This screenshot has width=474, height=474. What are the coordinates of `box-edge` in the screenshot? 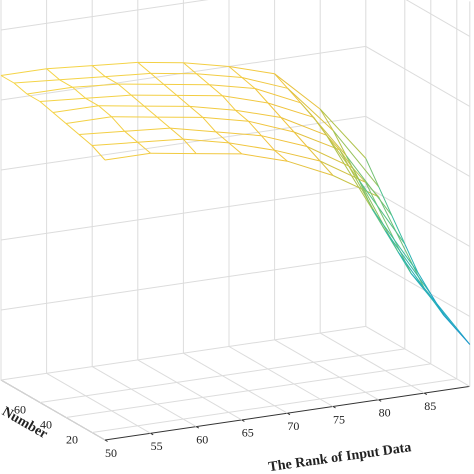 It's located at (418, 356).